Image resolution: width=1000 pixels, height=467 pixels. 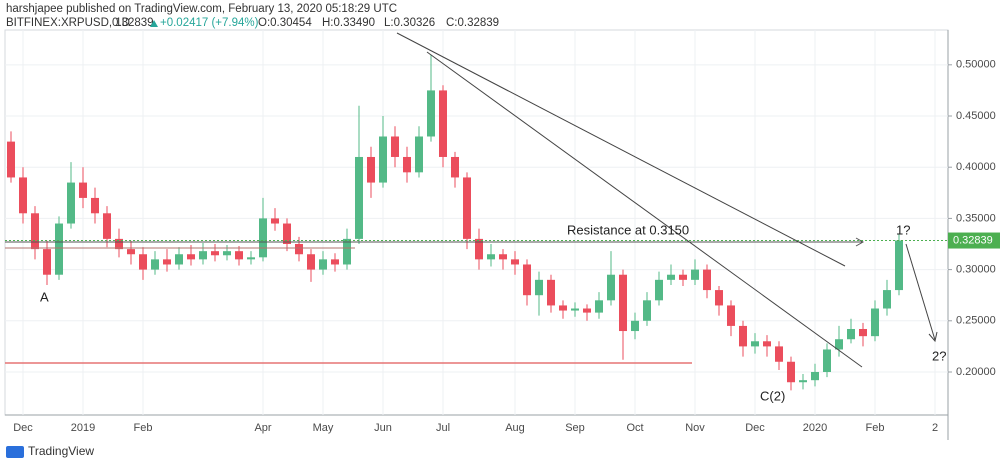 I want to click on wave-label: C(2), so click(x=772, y=395).